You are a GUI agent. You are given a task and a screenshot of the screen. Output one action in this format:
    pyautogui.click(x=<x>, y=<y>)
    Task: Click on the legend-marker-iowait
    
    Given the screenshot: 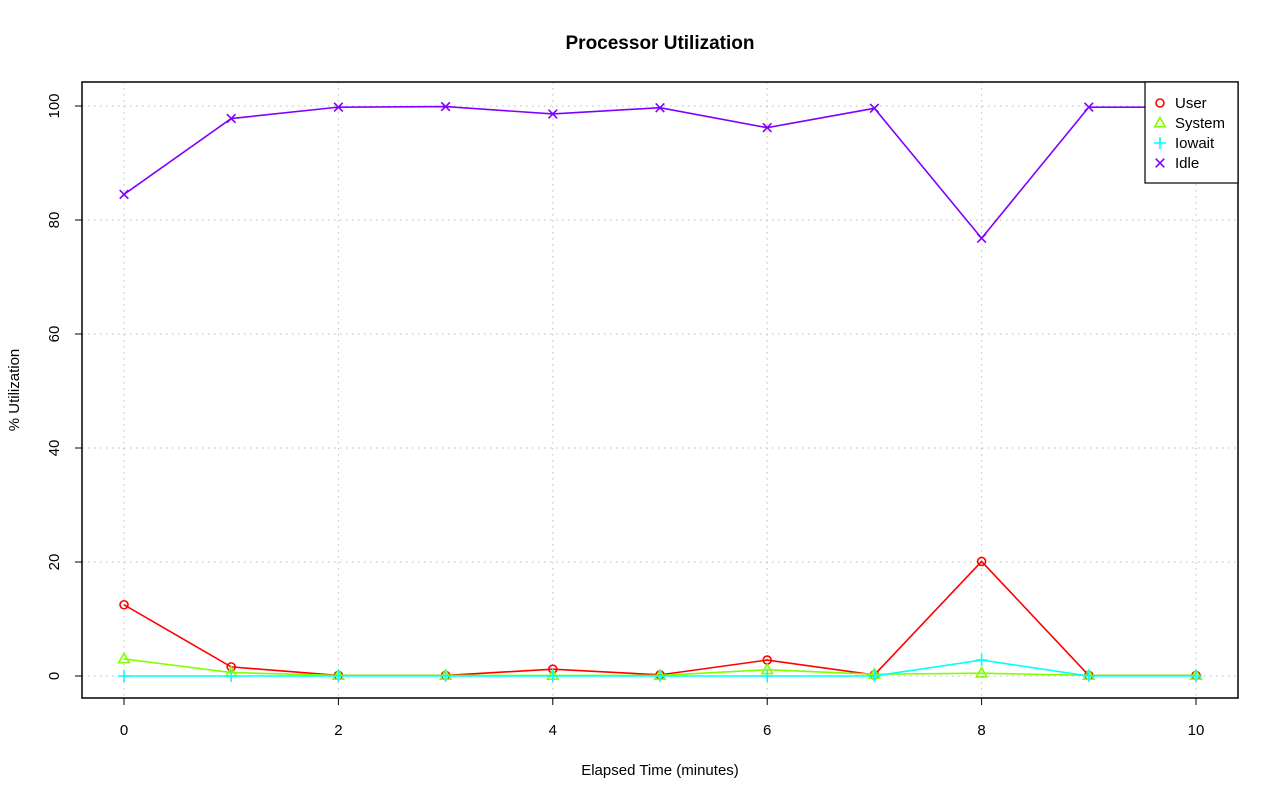 What is the action you would take?
    pyautogui.click(x=1160, y=143)
    